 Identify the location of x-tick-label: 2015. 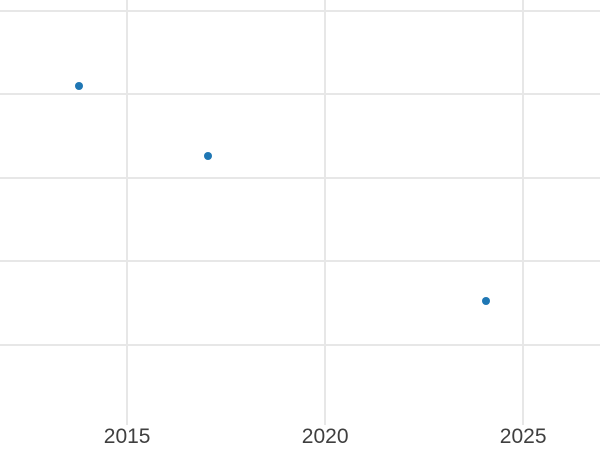
(127, 436).